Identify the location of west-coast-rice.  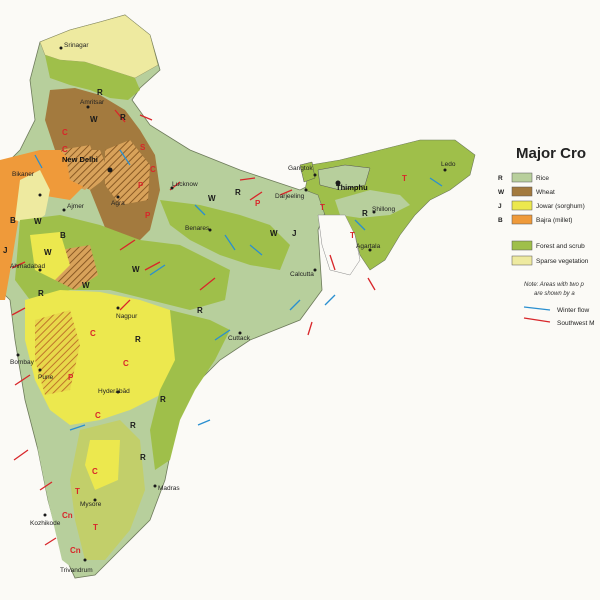
(52, 485).